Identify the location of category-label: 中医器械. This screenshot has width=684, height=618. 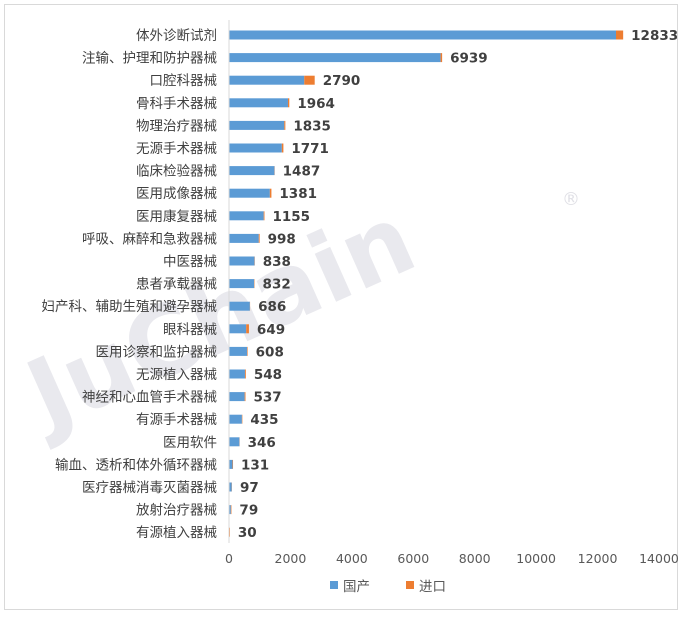
(190, 262).